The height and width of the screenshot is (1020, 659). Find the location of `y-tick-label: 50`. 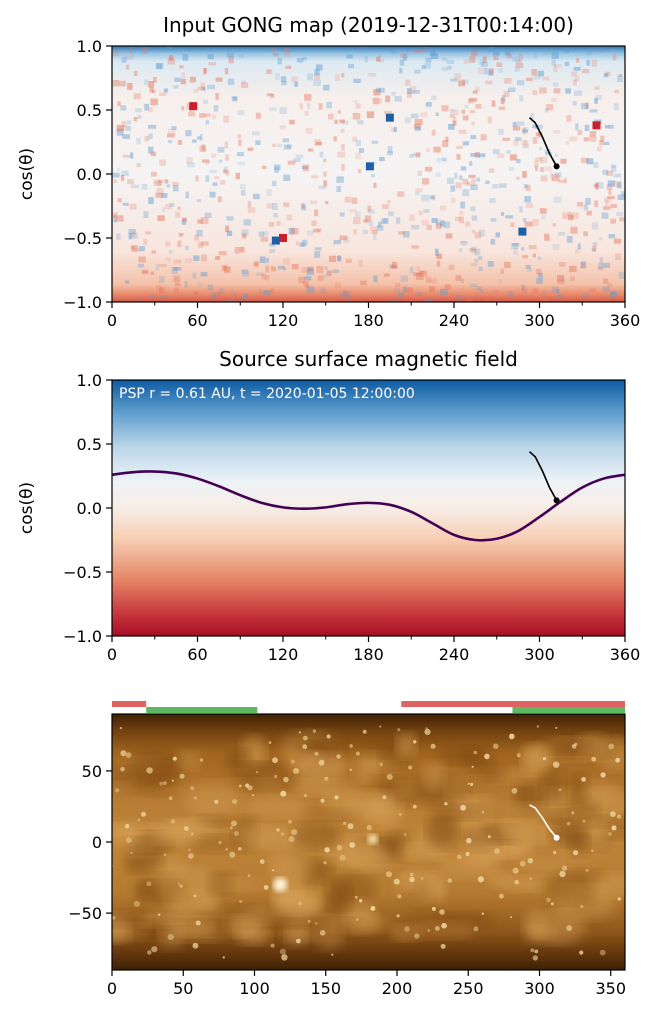

y-tick-label: 50 is located at coordinates (92, 771).